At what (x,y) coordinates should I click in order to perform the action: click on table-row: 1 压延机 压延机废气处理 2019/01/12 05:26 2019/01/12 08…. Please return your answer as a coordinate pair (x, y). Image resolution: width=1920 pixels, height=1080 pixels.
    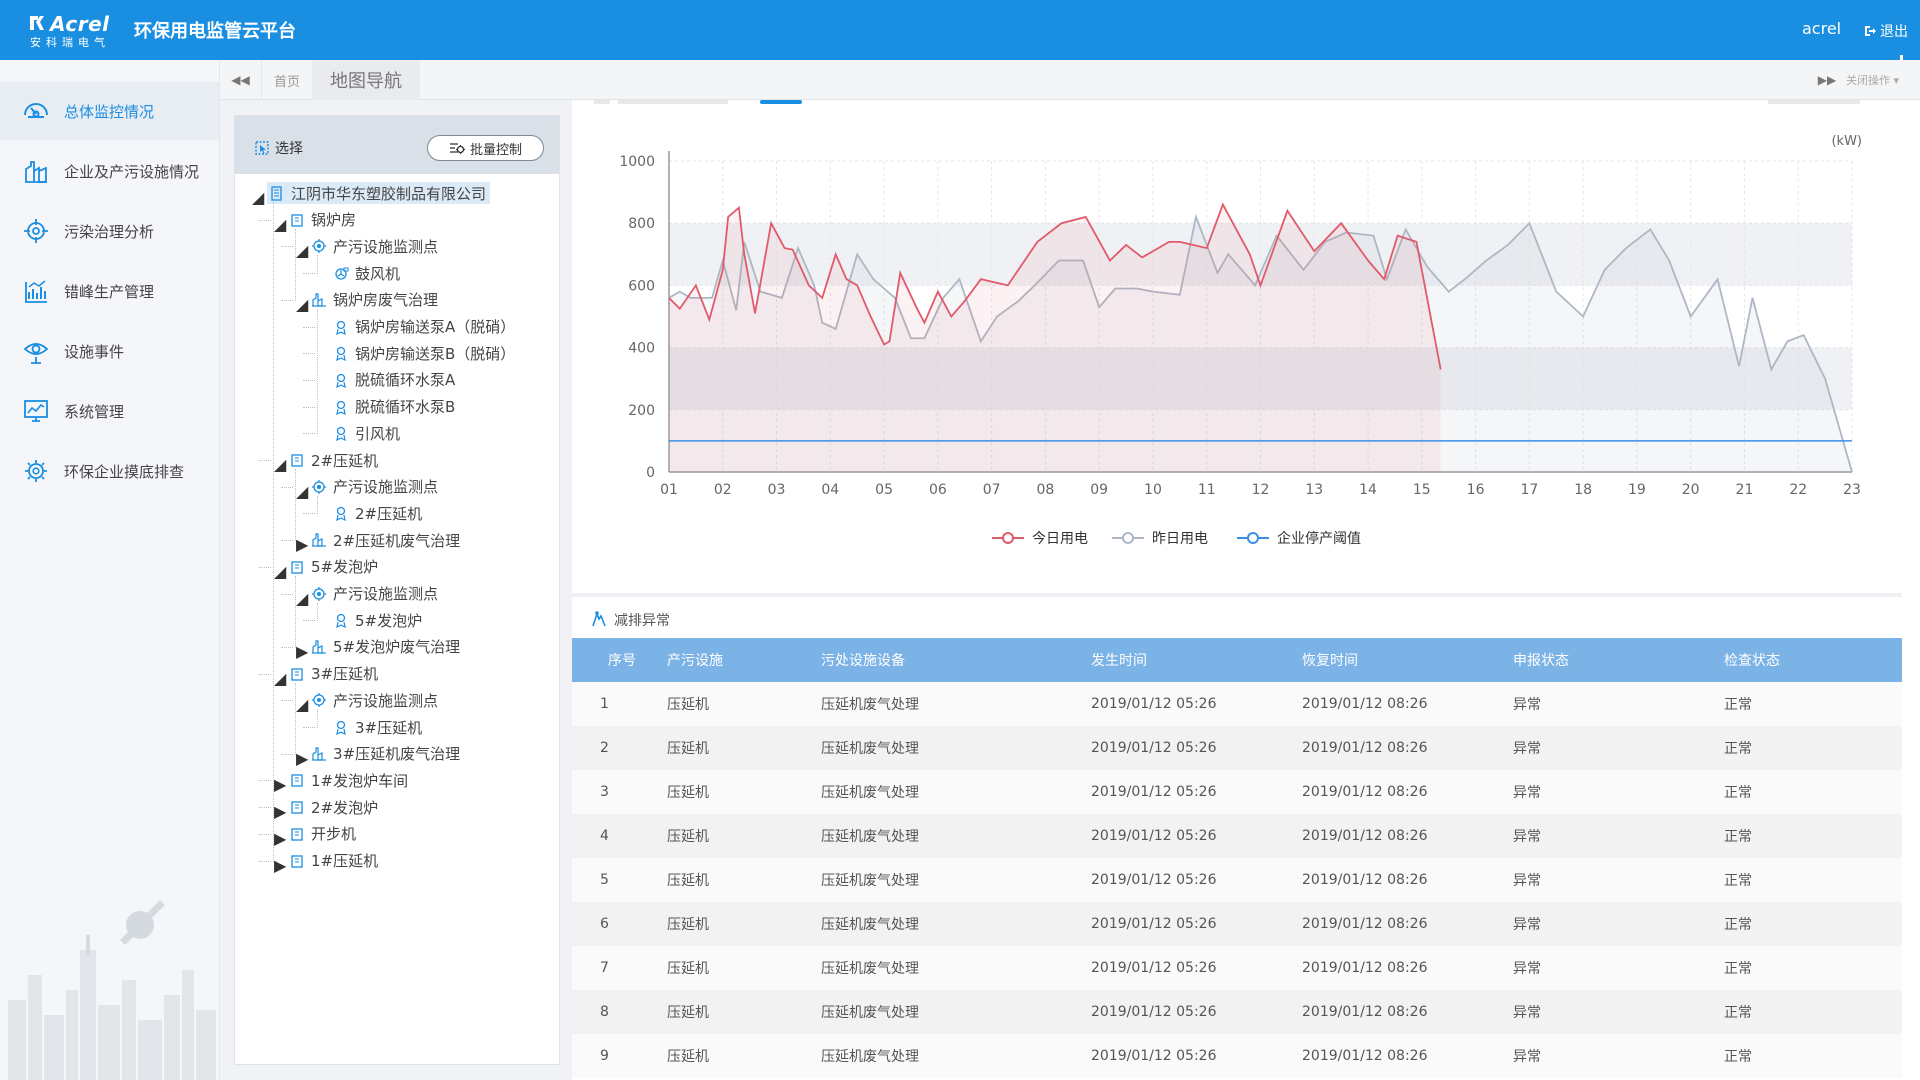
    Looking at the image, I should click on (1237, 704).